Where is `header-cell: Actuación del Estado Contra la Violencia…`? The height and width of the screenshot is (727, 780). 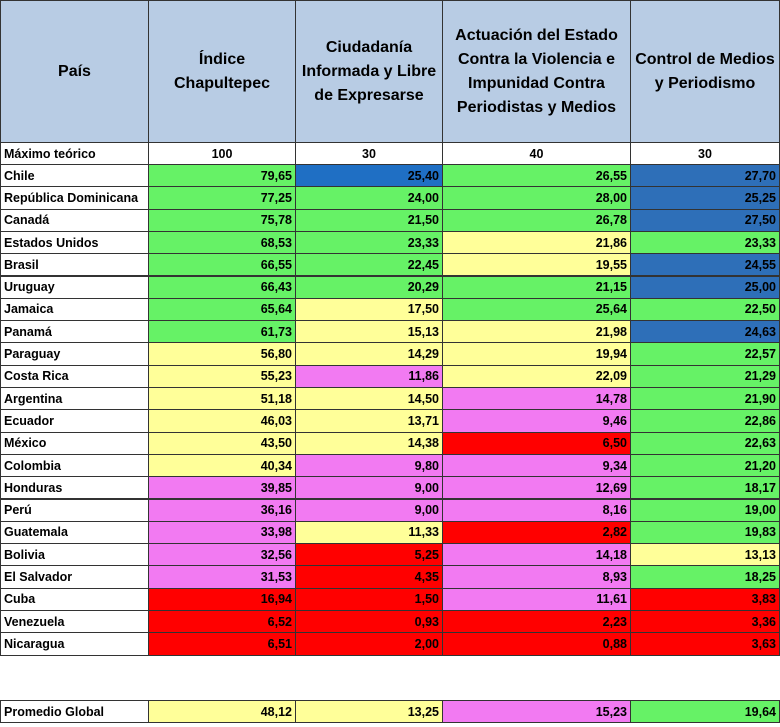 header-cell: Actuación del Estado Contra la Violencia… is located at coordinates (536, 71).